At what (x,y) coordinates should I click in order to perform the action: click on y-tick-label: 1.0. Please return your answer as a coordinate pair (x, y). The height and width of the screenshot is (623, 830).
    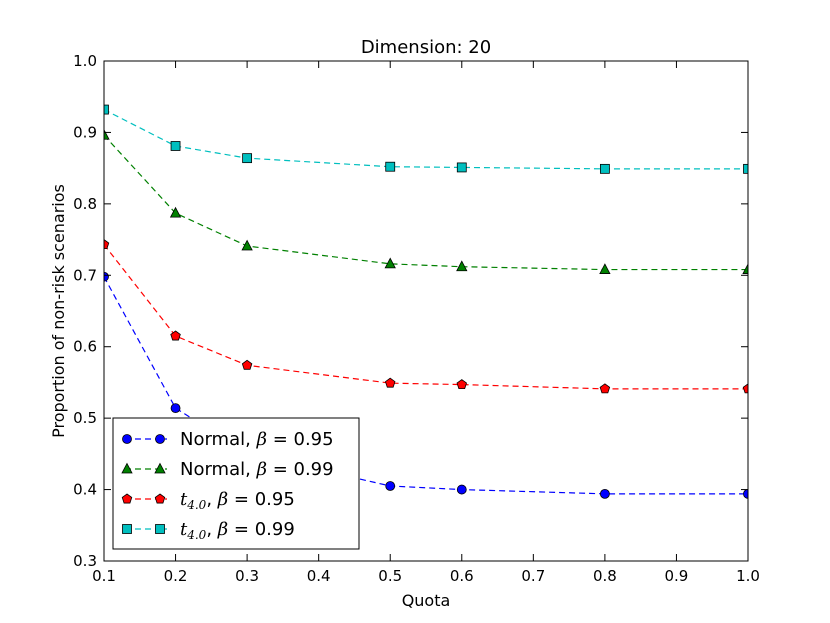
    Looking at the image, I should click on (85, 61).